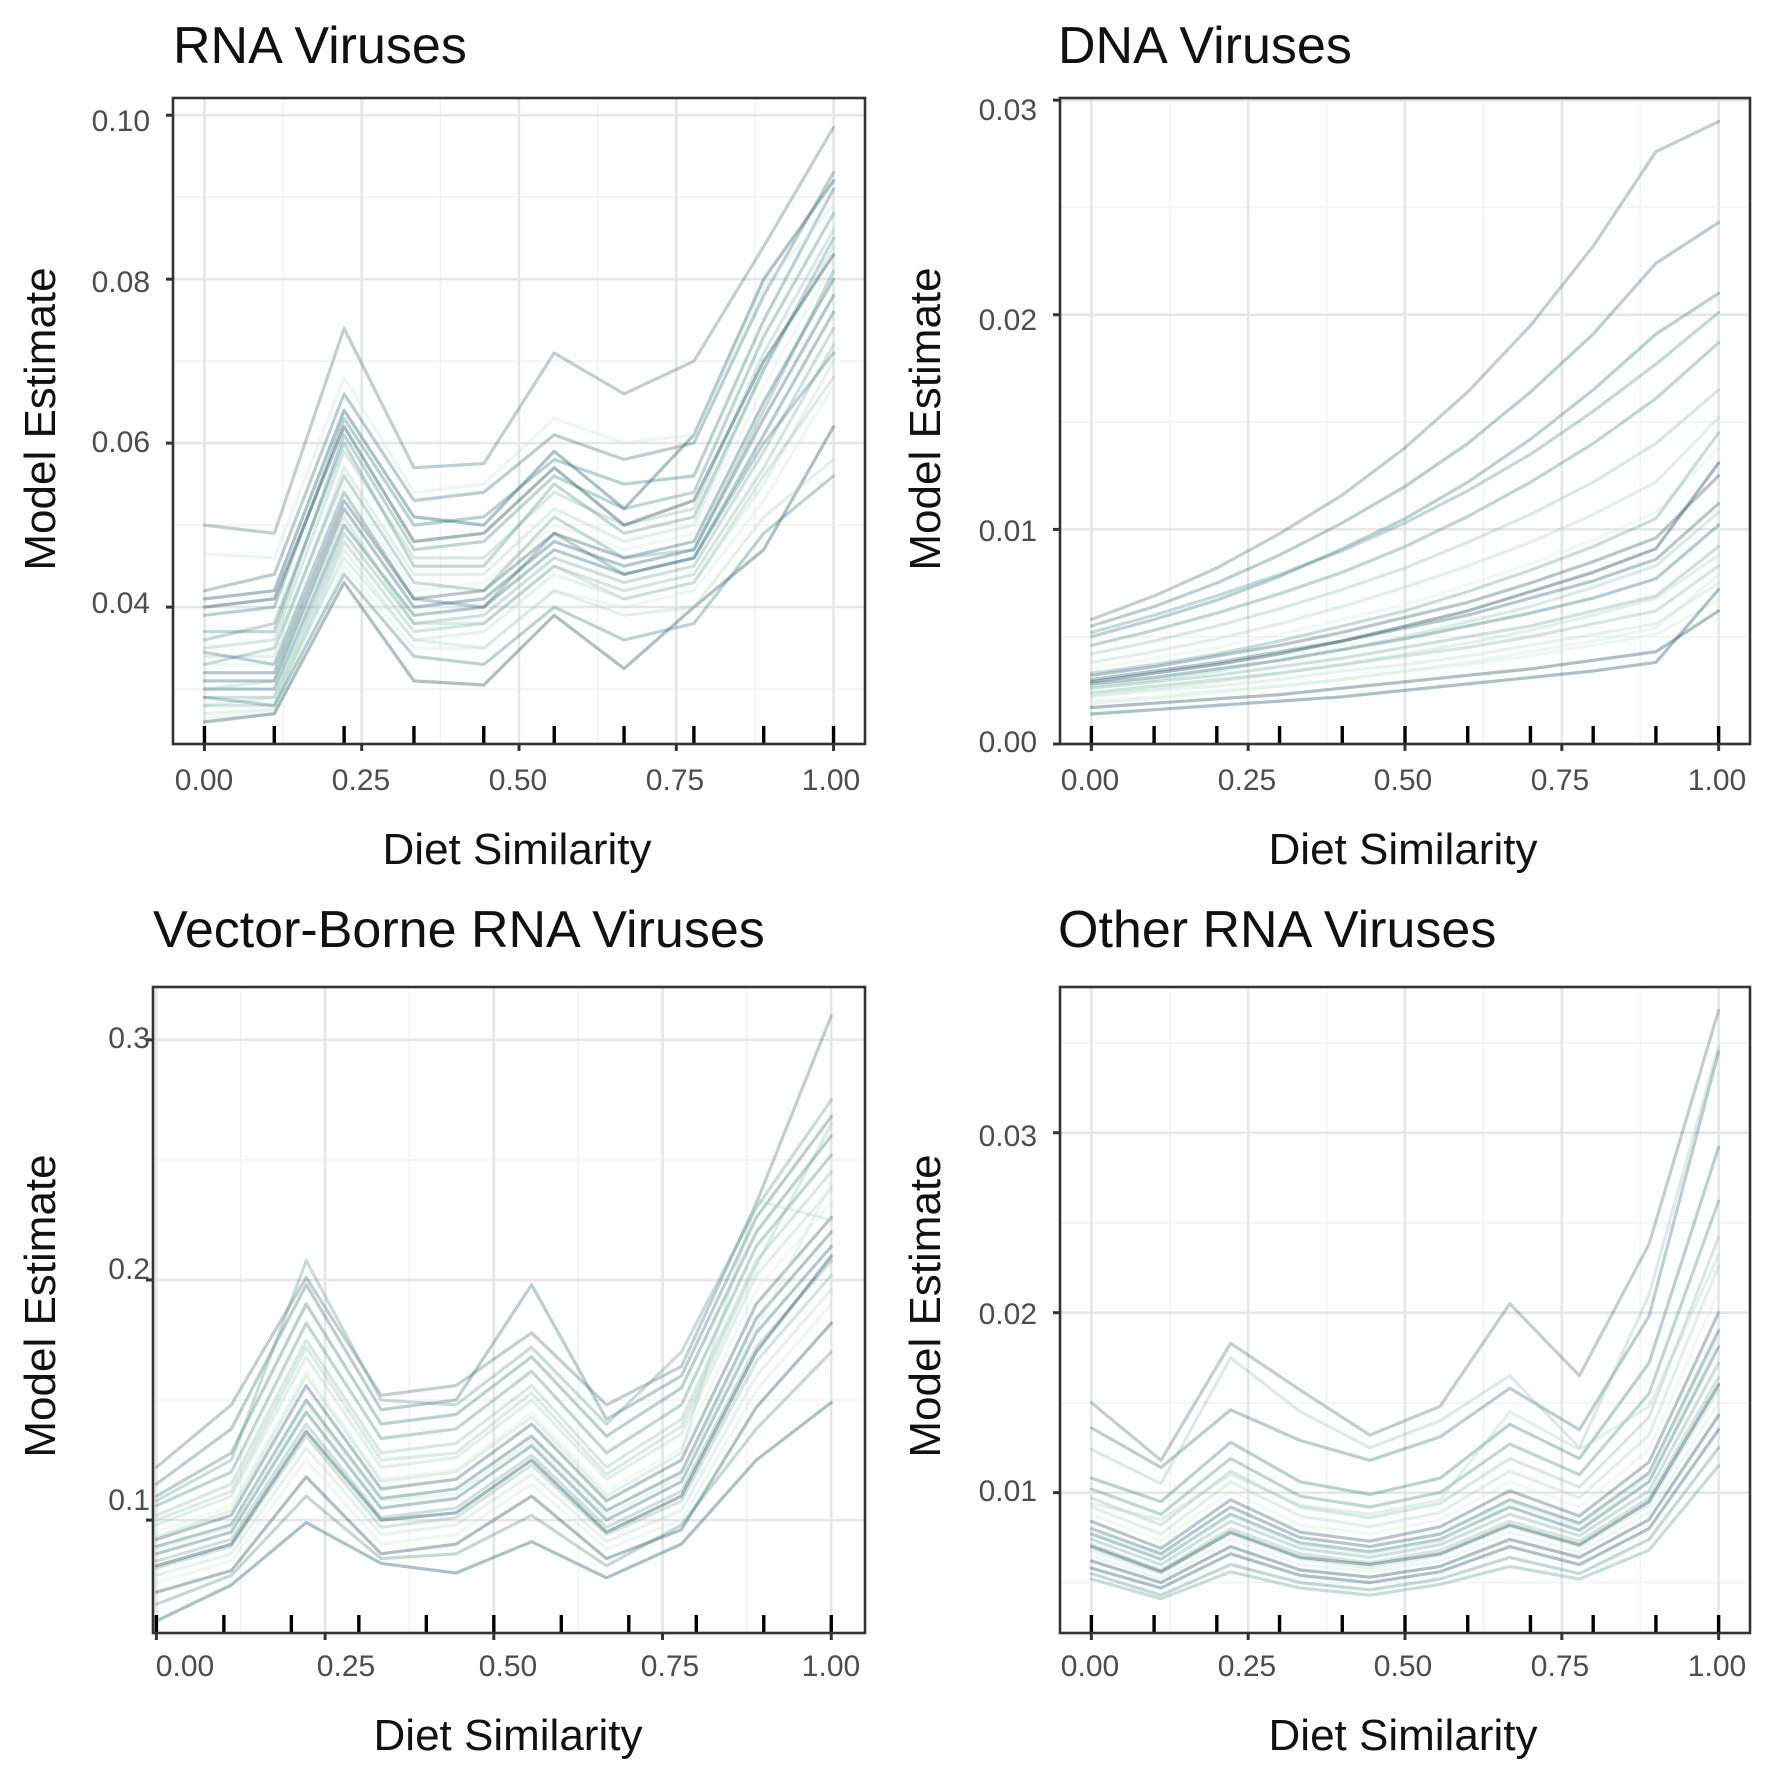 The height and width of the screenshot is (1771, 1771). I want to click on xtick-label: 0.75, so click(1560, 1666).